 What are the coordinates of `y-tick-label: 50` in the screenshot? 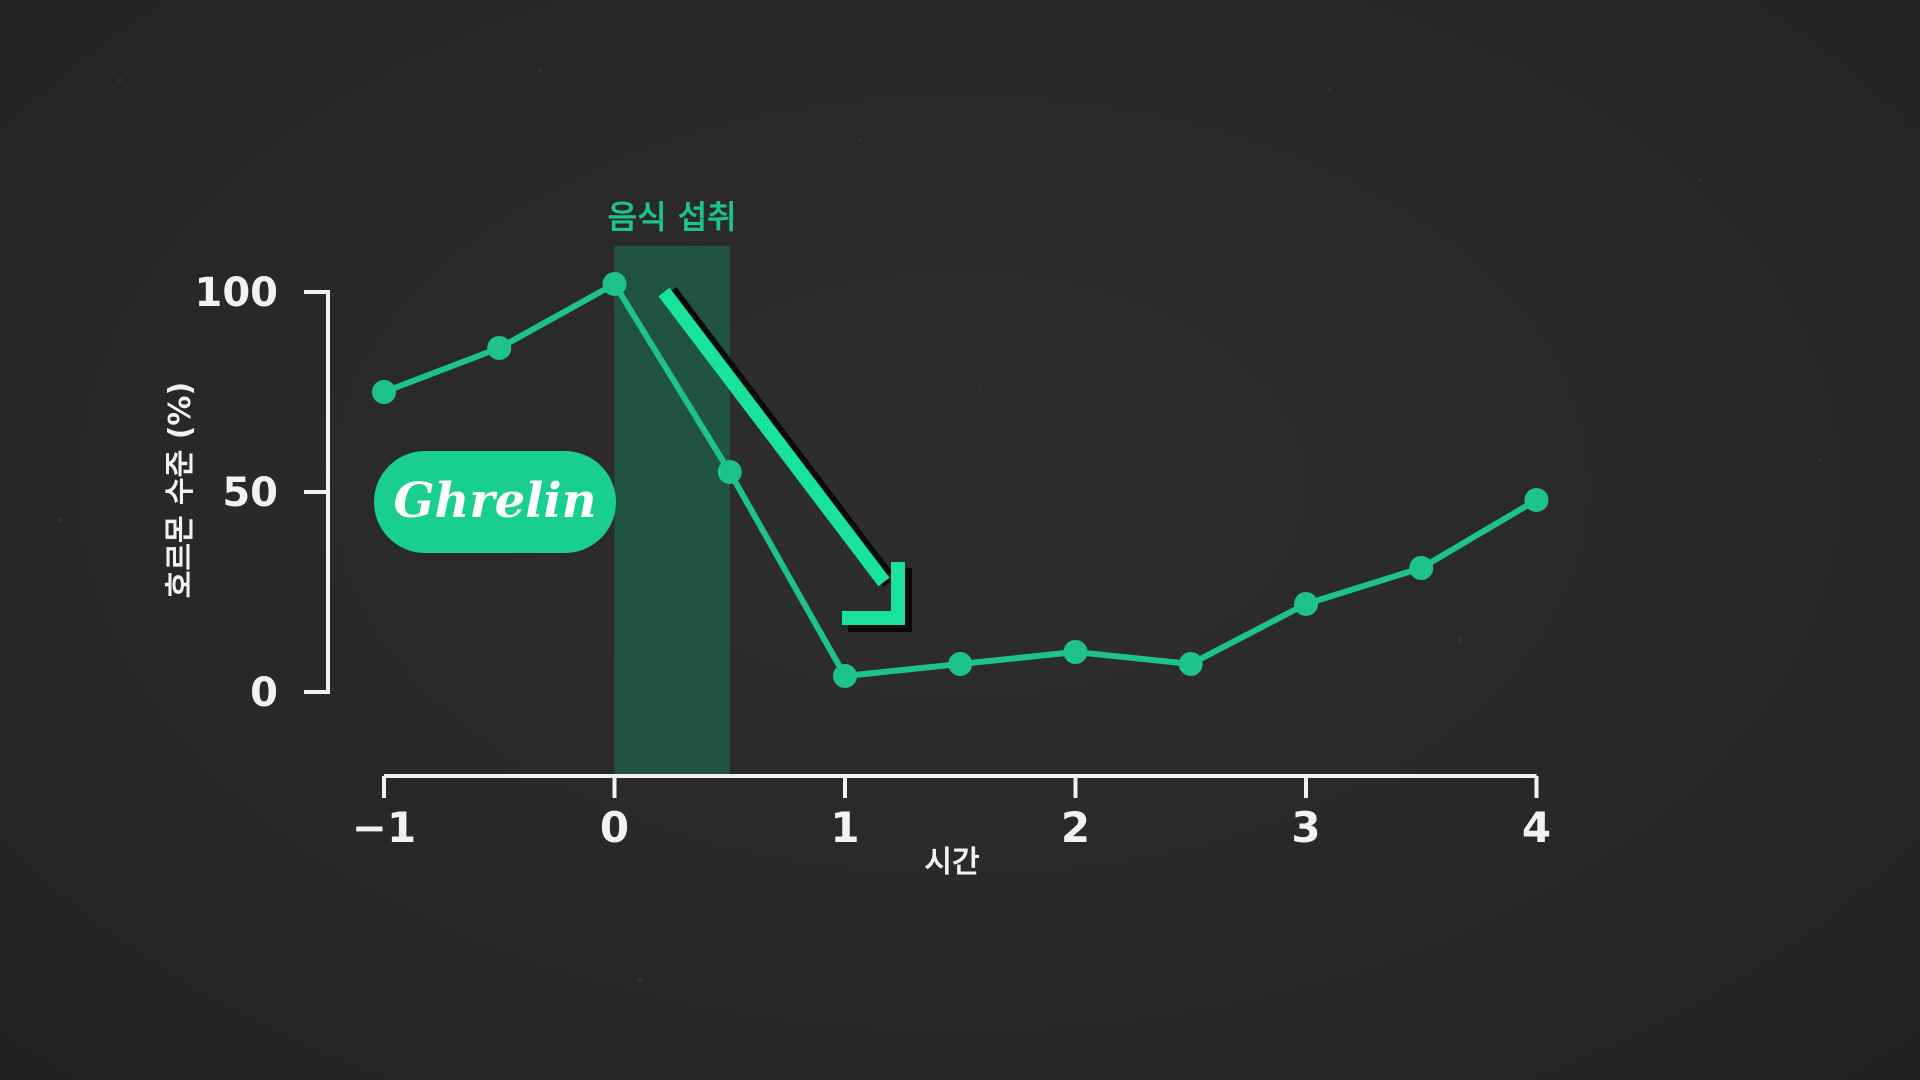 It's located at (250, 493).